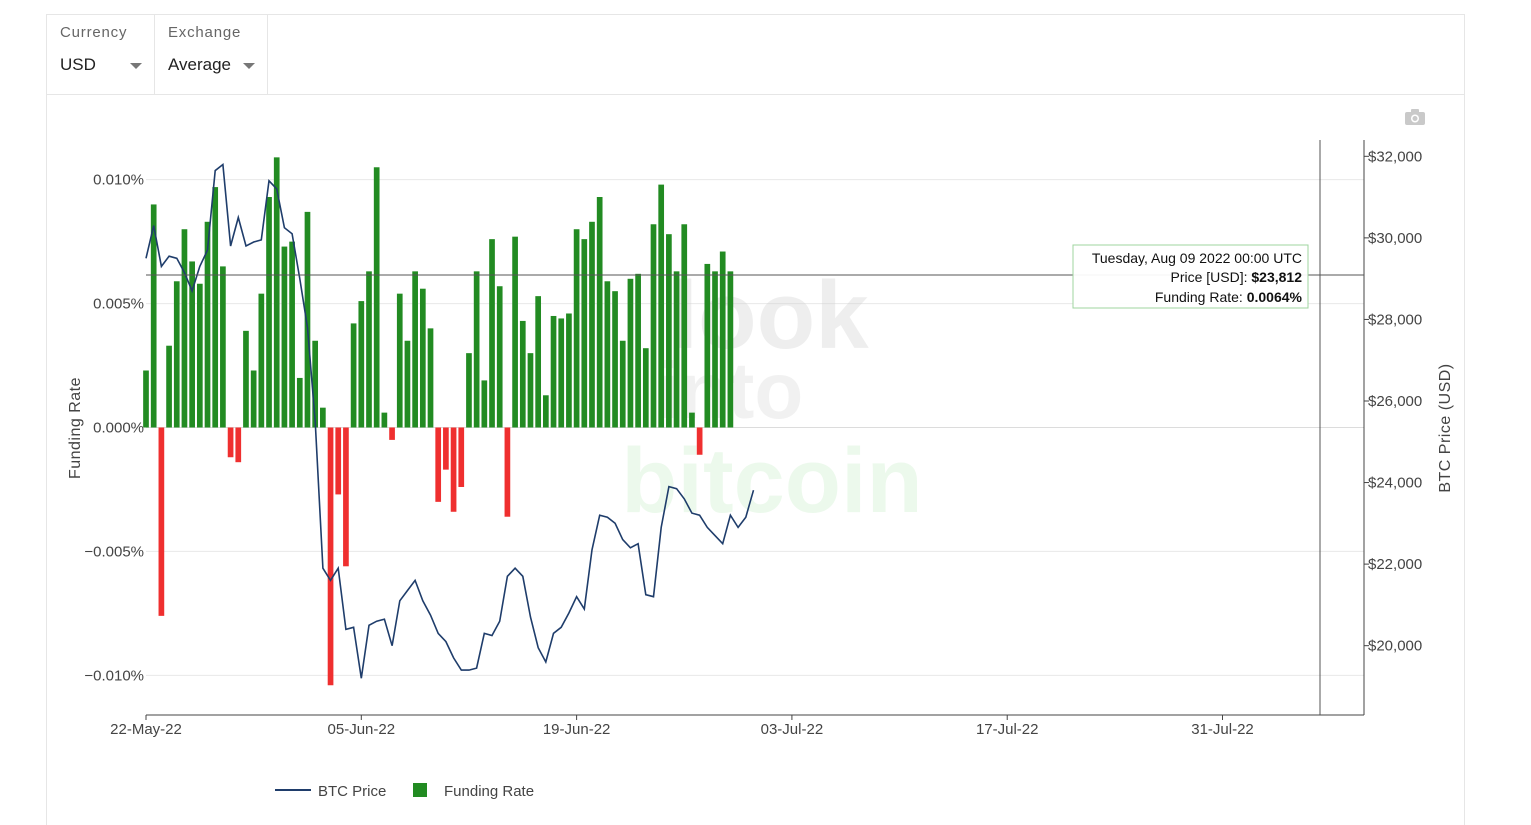  I want to click on x-tick-label: 05-Jun-22, so click(362, 729).